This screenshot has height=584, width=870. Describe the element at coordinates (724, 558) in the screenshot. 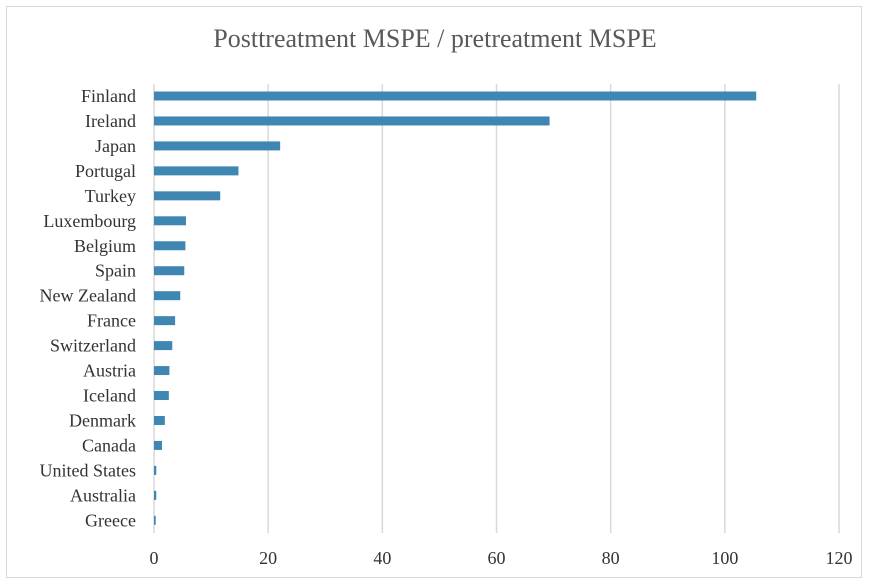

I see `x-tick-label-100: 100` at that location.